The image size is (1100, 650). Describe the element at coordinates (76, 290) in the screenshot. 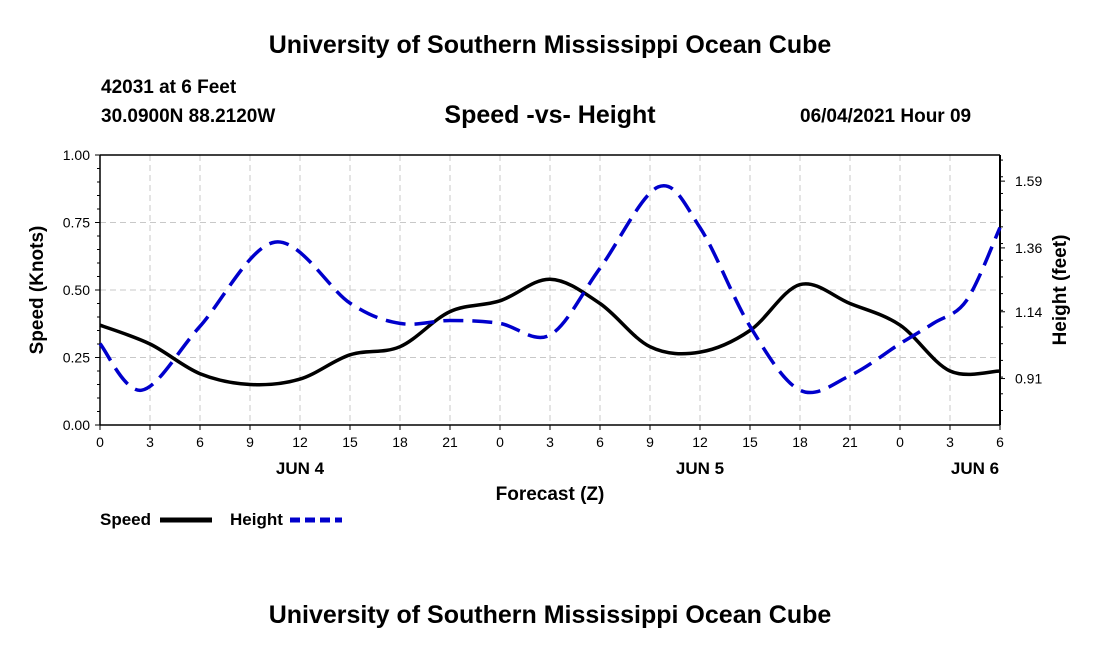

I see `y-tick-label: 0.50` at that location.